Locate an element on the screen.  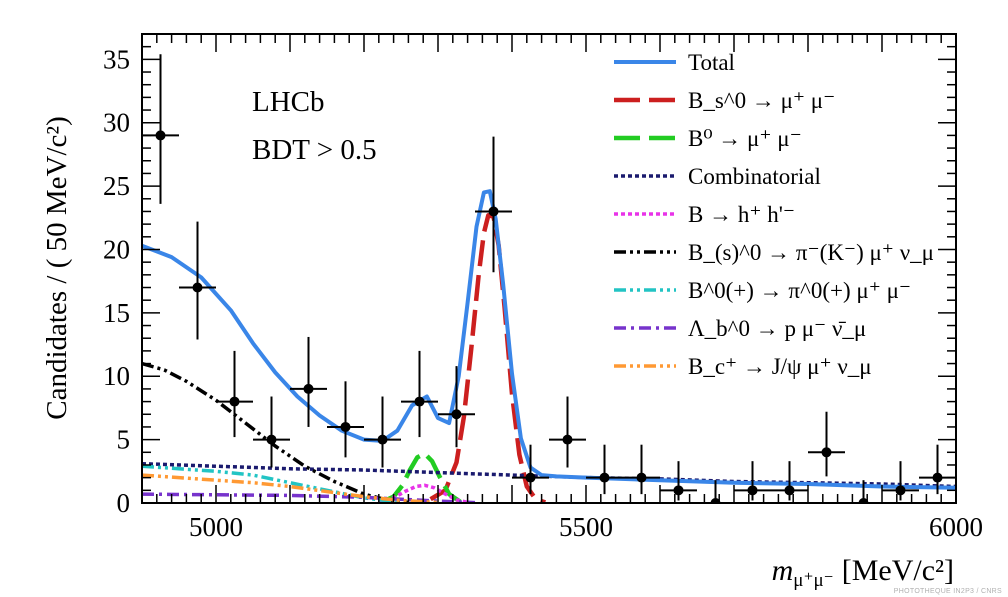
x-tick-label: 6000 is located at coordinates (956, 527).